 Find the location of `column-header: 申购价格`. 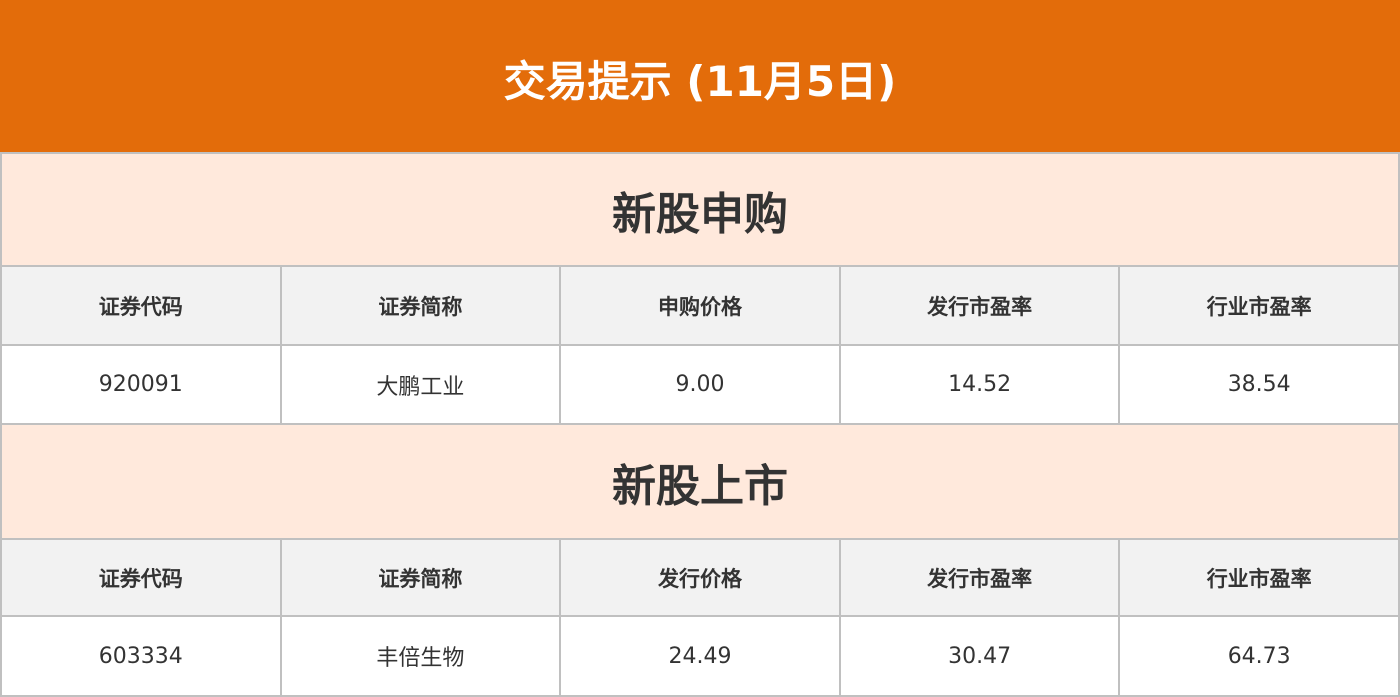

column-header: 申购价格 is located at coordinates (700, 305).